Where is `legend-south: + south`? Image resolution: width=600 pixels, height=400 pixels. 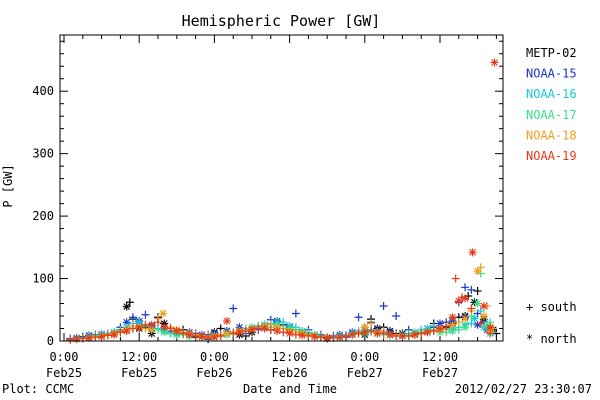 legend-south: + south is located at coordinates (551, 307).